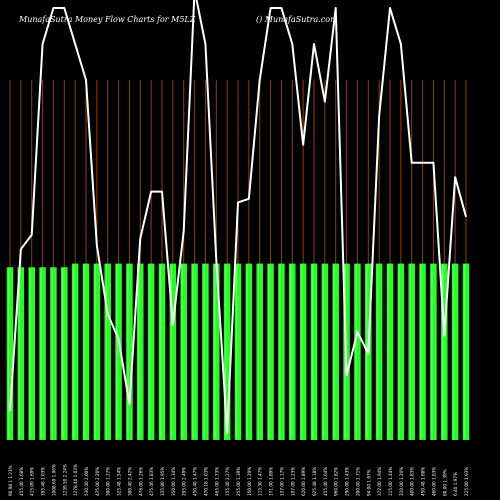  I want to click on chart-header-right: () MunafaSutra.com, so click(297, 19).